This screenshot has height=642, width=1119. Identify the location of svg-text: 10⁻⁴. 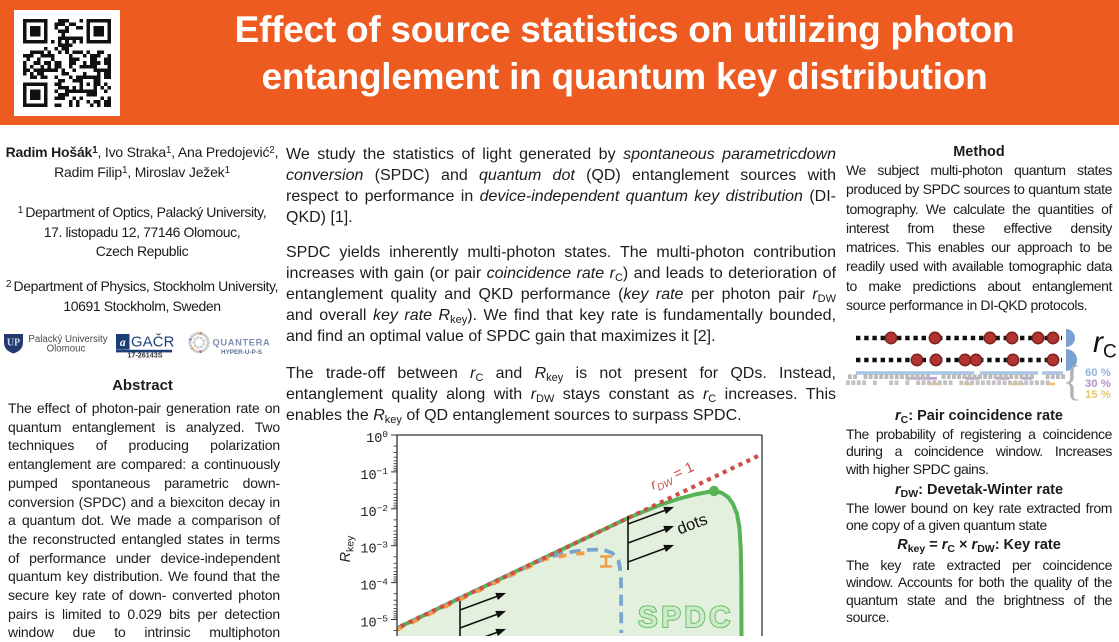
(374, 586).